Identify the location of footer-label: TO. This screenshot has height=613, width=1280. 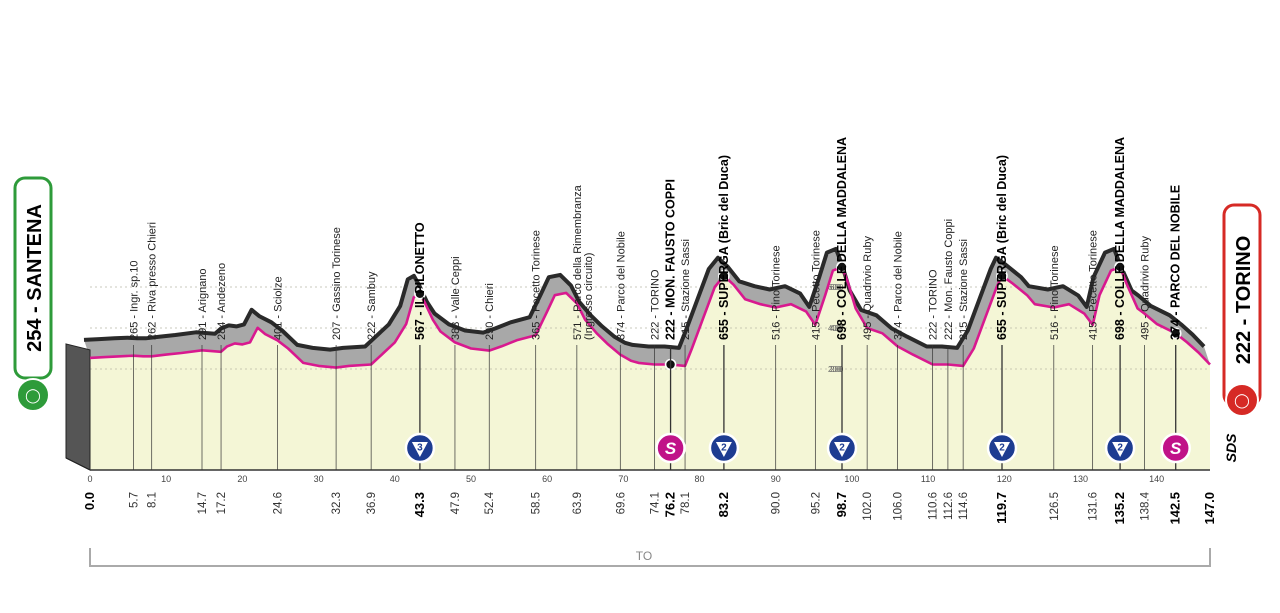
(644, 556).